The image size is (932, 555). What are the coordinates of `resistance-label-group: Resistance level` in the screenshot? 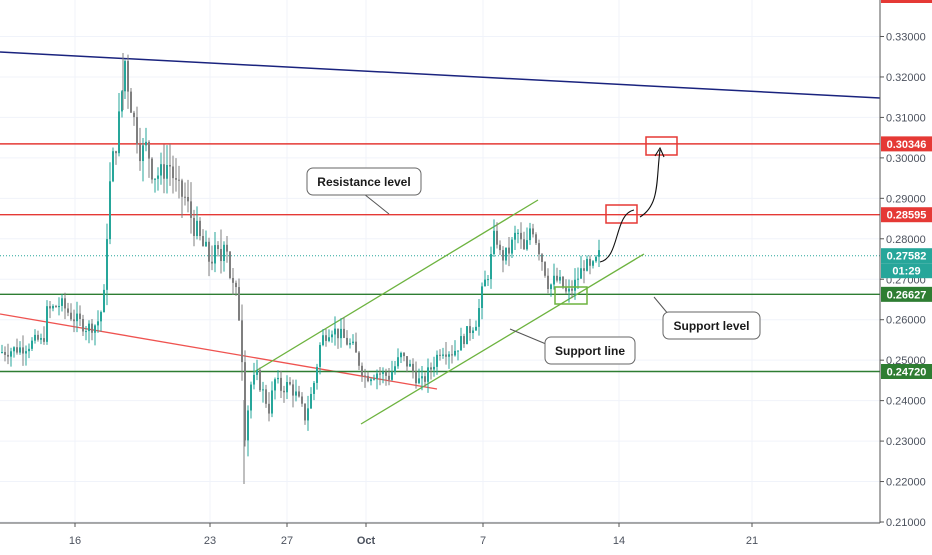 It's located at (364, 181).